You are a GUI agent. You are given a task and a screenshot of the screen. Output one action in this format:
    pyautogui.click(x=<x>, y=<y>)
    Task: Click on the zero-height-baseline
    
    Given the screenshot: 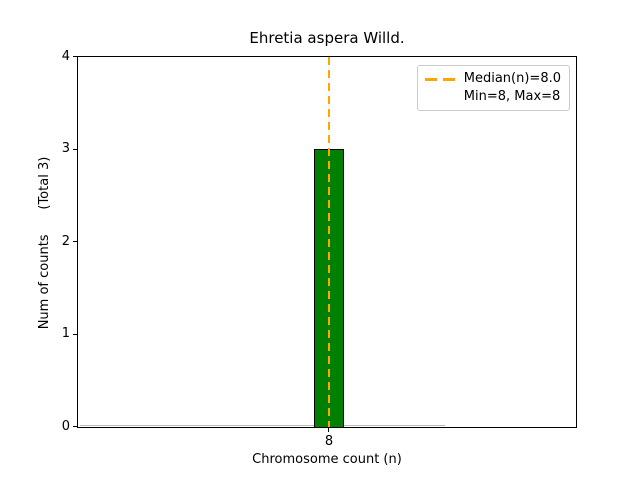 What is the action you would take?
    pyautogui.click(x=262, y=425)
    